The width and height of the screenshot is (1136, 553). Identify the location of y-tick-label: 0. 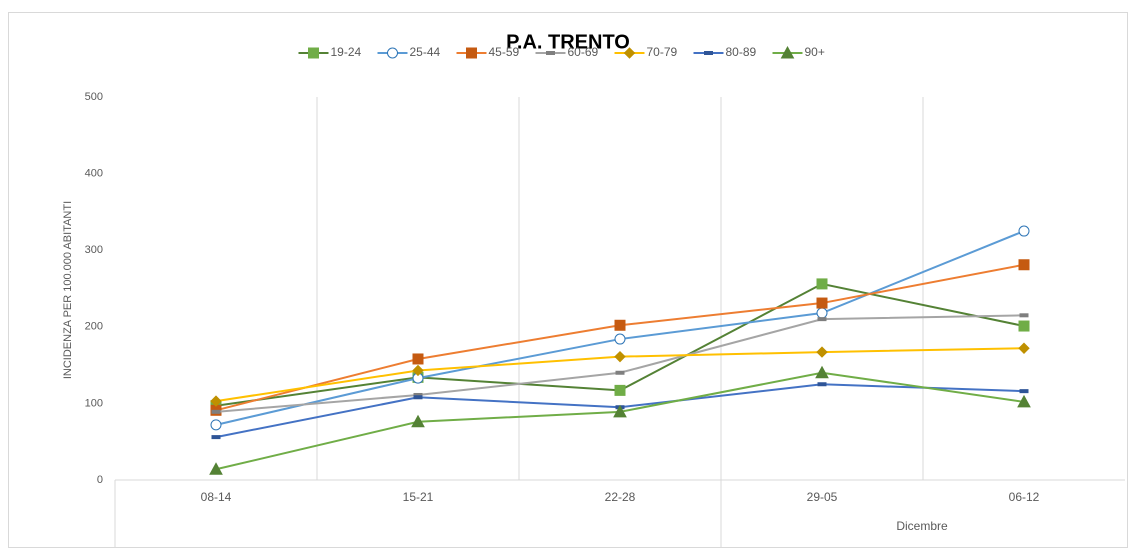
(100, 480).